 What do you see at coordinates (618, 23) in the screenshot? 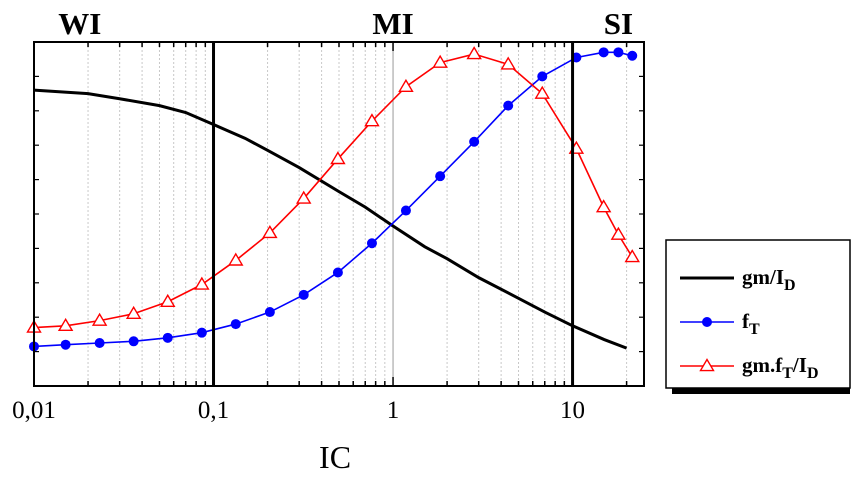
I see `region-label: SI` at bounding box center [618, 23].